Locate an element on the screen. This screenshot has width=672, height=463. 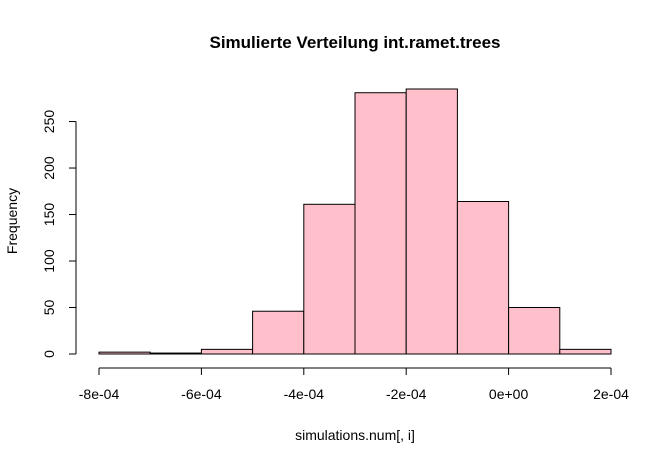
chart-title: Simulierte Verteilung int.ramet.trees is located at coordinates (355, 42).